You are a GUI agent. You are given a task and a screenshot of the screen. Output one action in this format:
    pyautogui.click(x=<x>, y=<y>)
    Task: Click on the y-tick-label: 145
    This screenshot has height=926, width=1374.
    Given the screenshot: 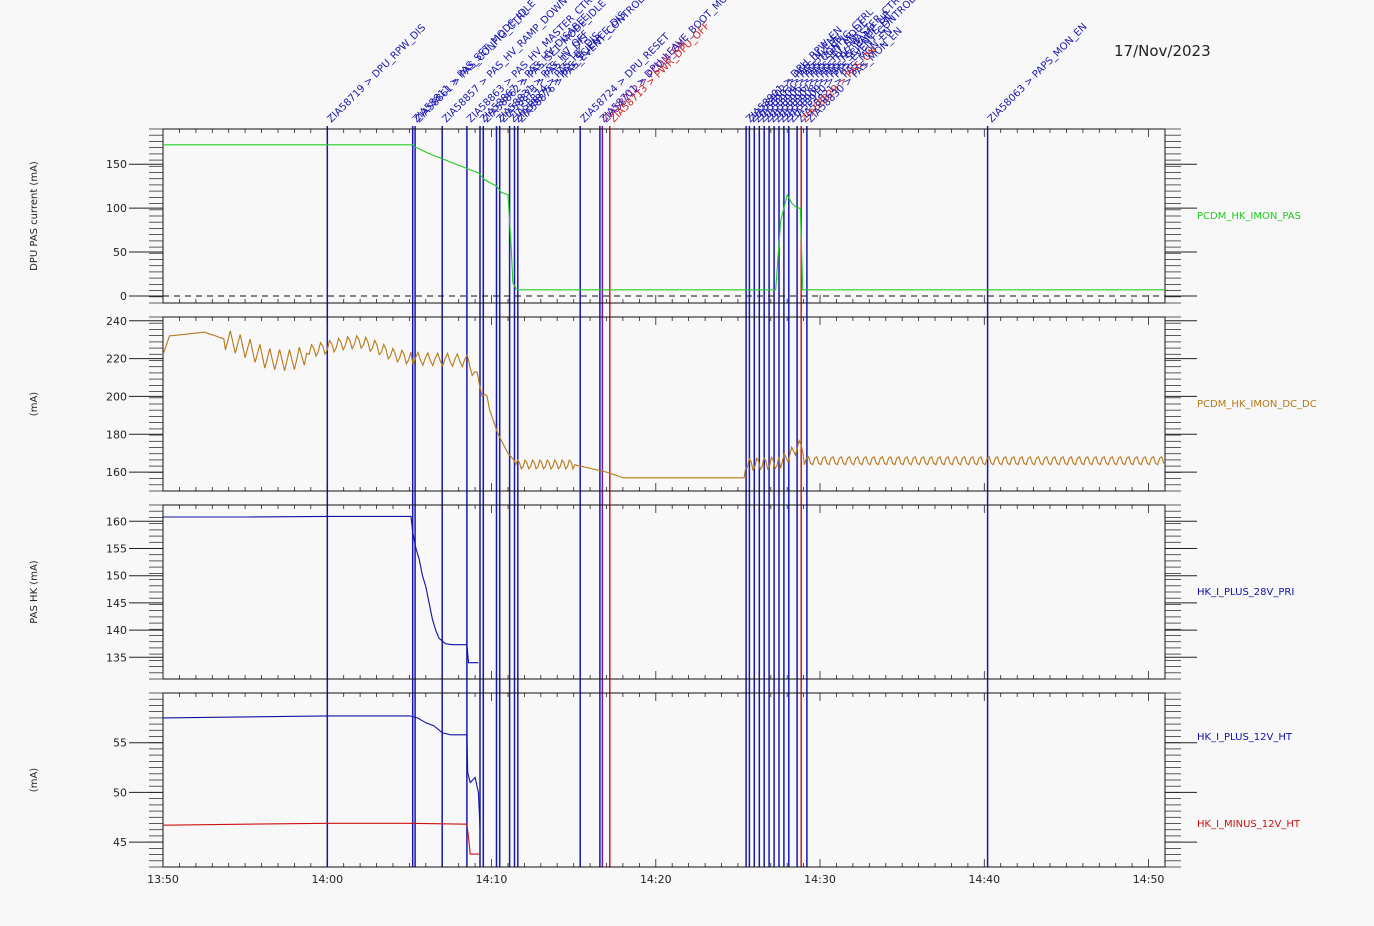 What is the action you would take?
    pyautogui.click(x=116, y=603)
    